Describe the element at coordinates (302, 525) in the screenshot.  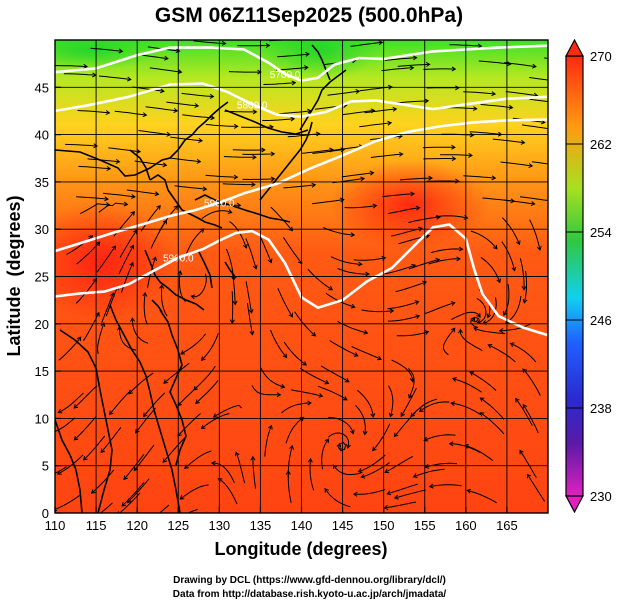
I see `x-tick-label: 140` at that location.